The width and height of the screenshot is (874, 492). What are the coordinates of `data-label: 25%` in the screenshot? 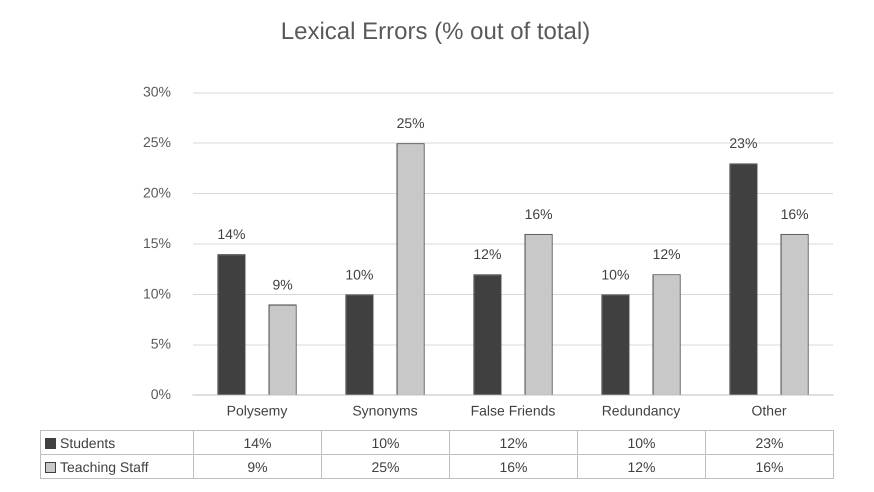 It's located at (386, 466).